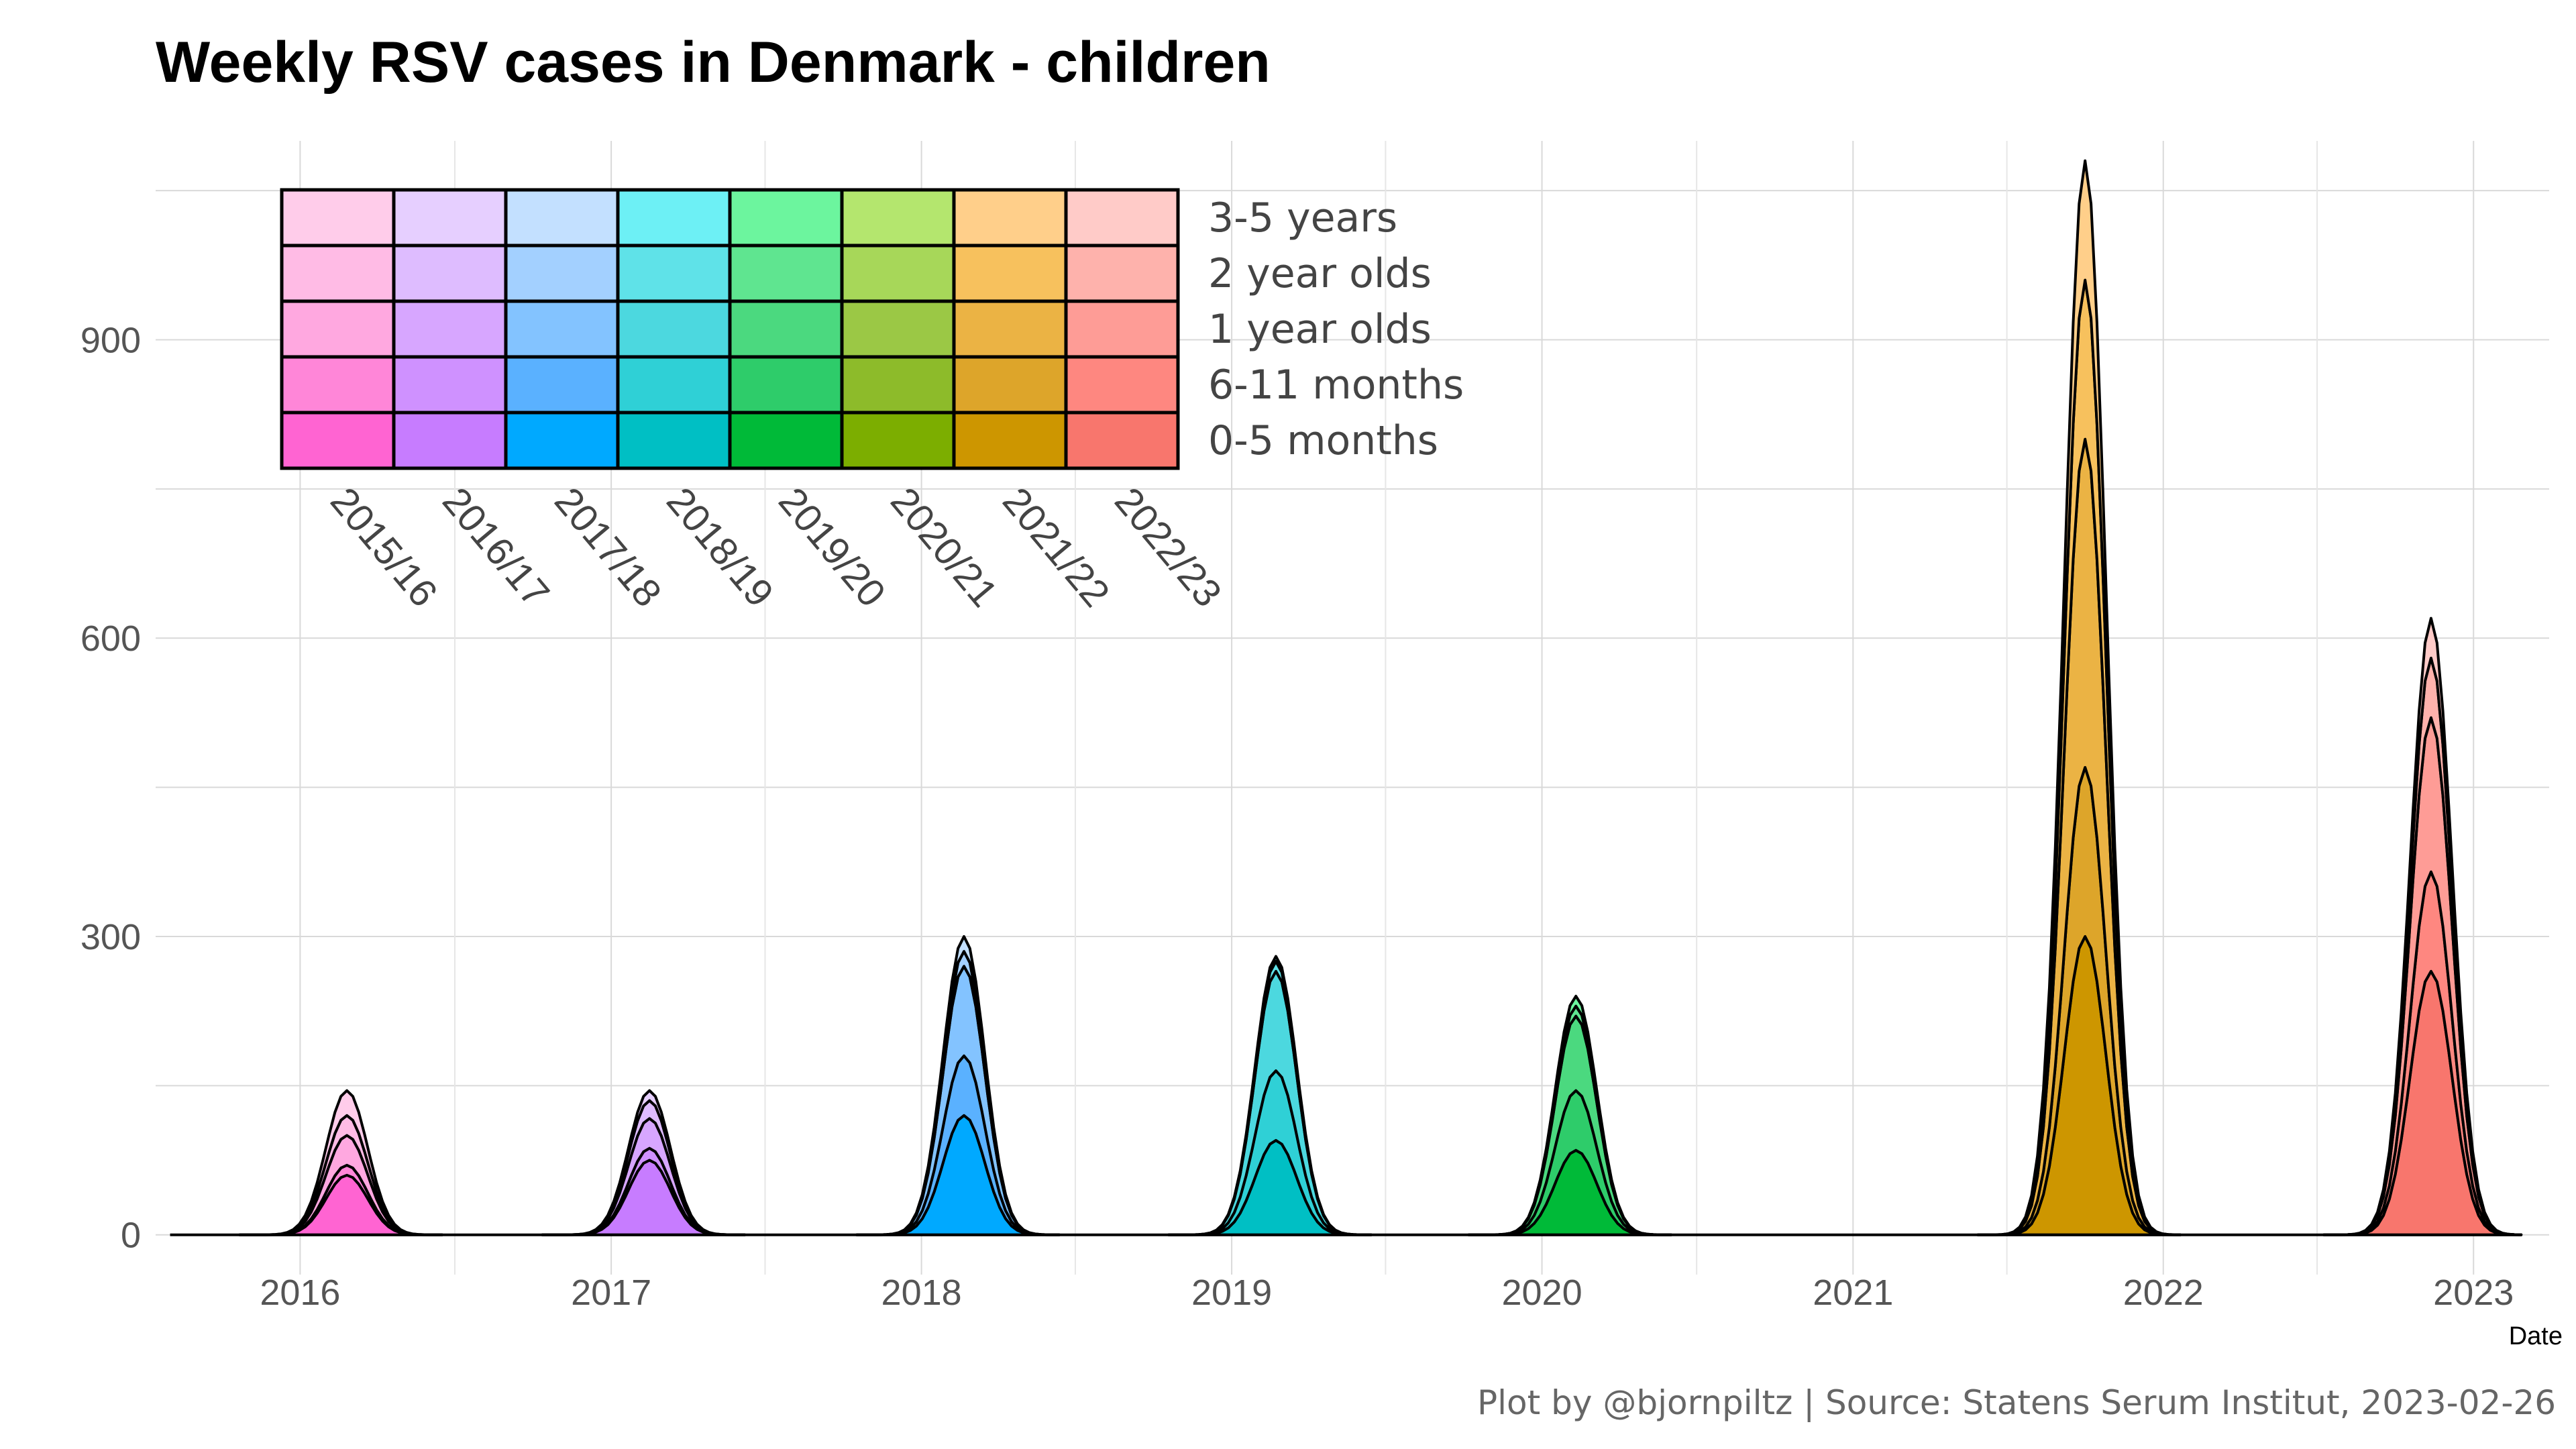  What do you see at coordinates (131, 1236) in the screenshot?
I see `y-tick-label: 0` at bounding box center [131, 1236].